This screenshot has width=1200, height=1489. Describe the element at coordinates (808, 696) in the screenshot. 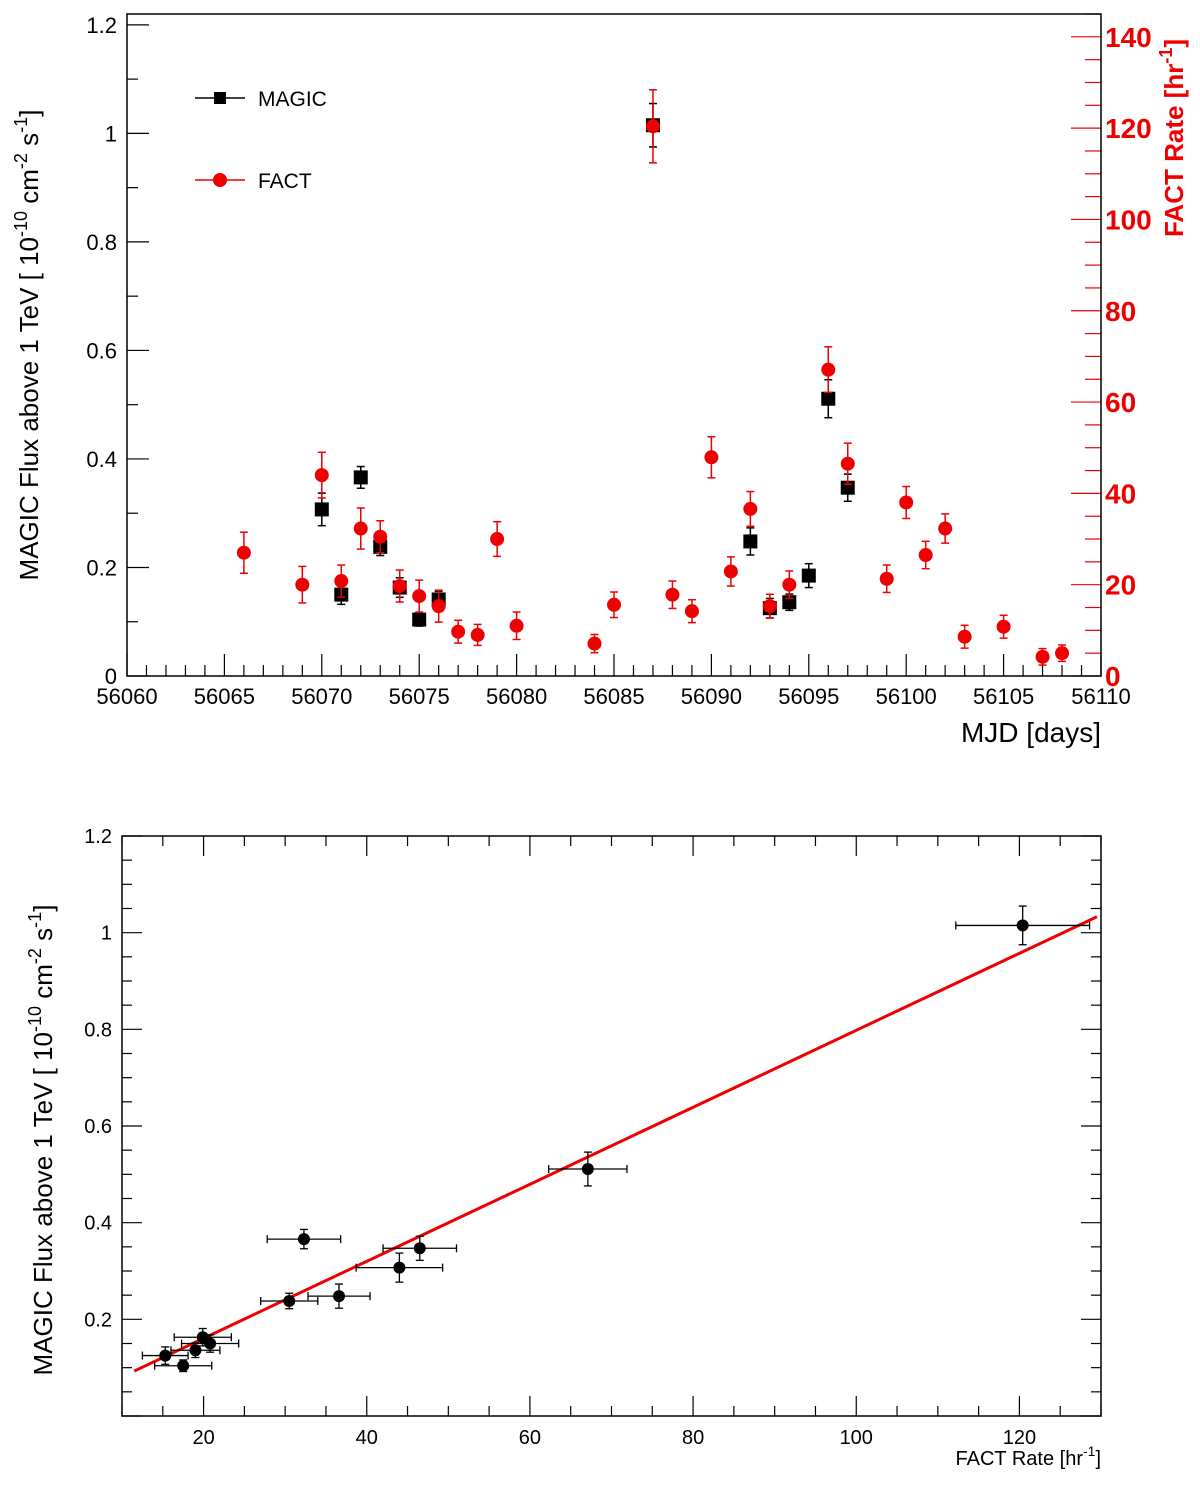

I see `top-x-tick-label: 56095` at that location.